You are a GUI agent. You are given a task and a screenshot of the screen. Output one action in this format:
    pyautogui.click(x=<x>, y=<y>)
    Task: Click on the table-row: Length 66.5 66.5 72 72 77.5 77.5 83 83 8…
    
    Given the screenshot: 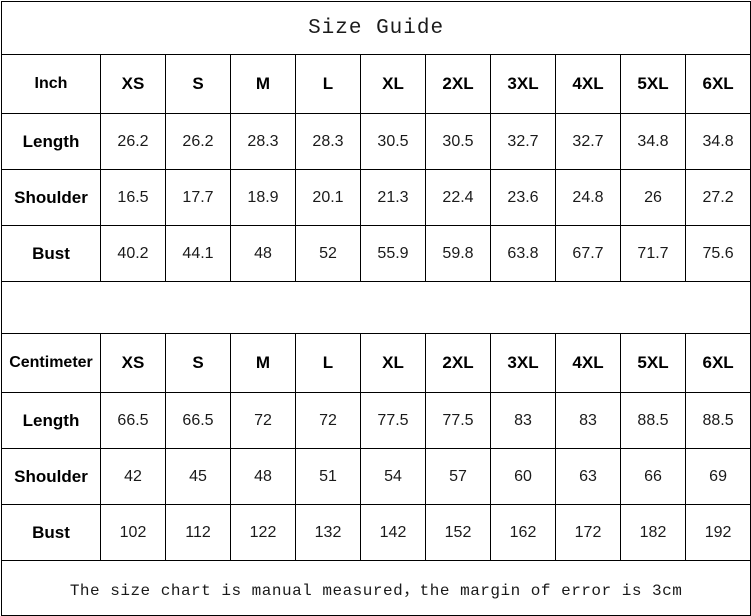 What is the action you would take?
    pyautogui.click(x=376, y=420)
    